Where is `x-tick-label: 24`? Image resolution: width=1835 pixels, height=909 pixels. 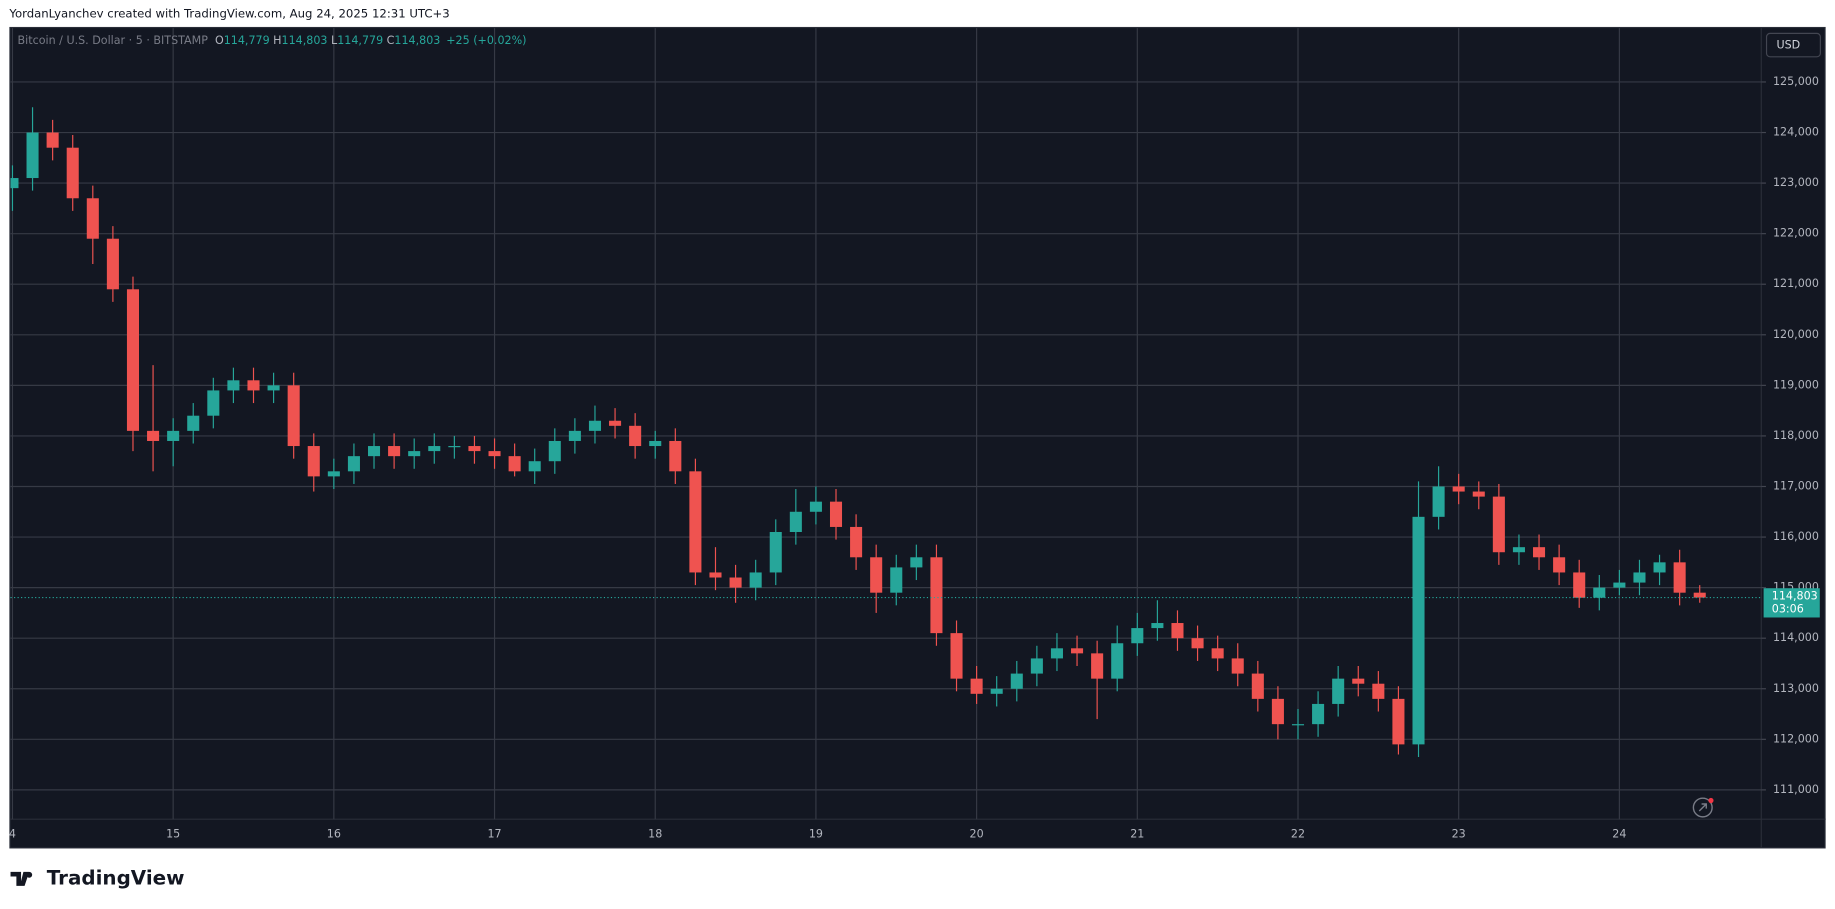
x-tick-label: 24 is located at coordinates (1619, 833).